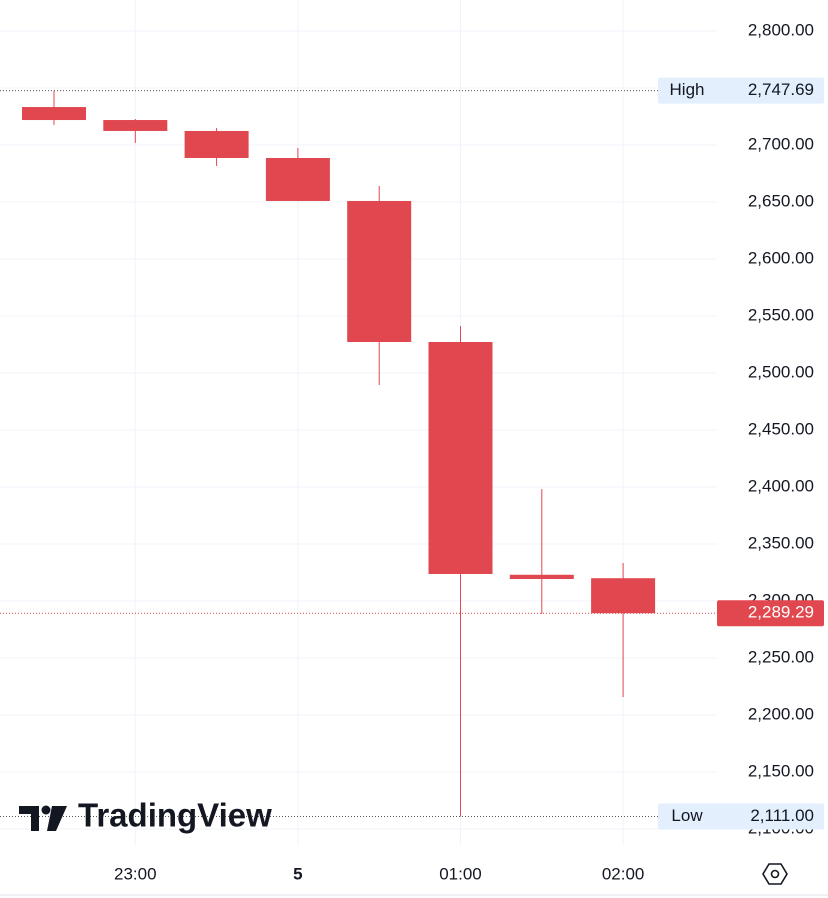 The width and height of the screenshot is (828, 898). Describe the element at coordinates (297, 873) in the screenshot. I see `x-tick-label: 5` at that location.